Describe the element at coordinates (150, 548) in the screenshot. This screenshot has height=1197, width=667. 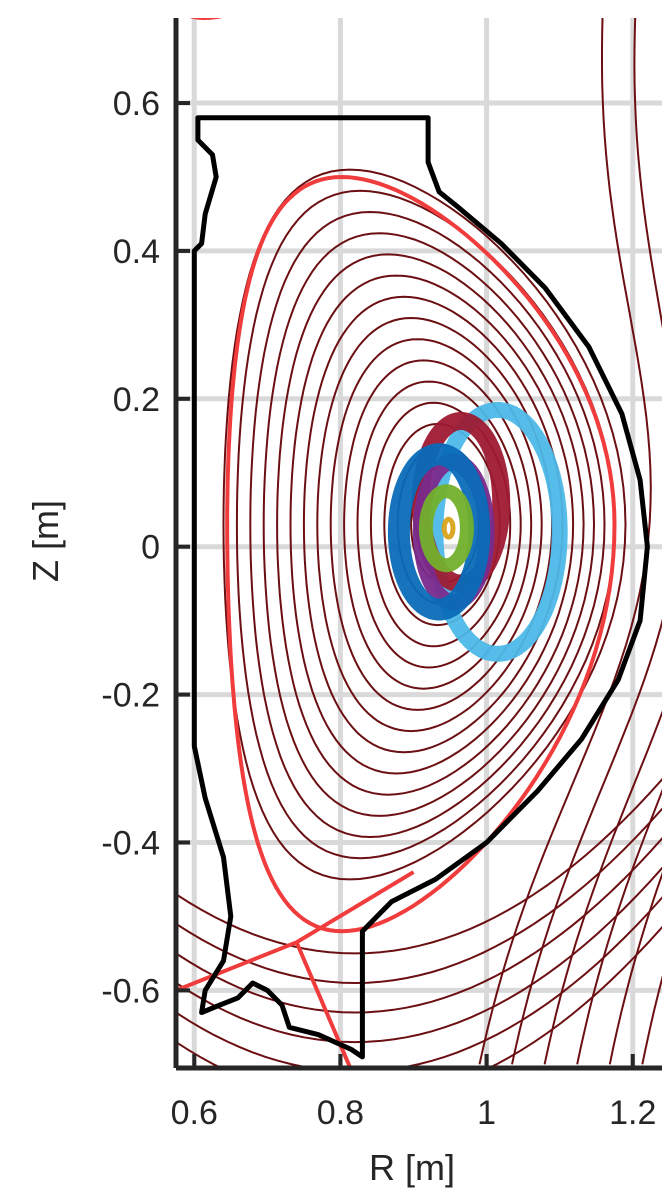
I see `y-tick-label: 0` at that location.